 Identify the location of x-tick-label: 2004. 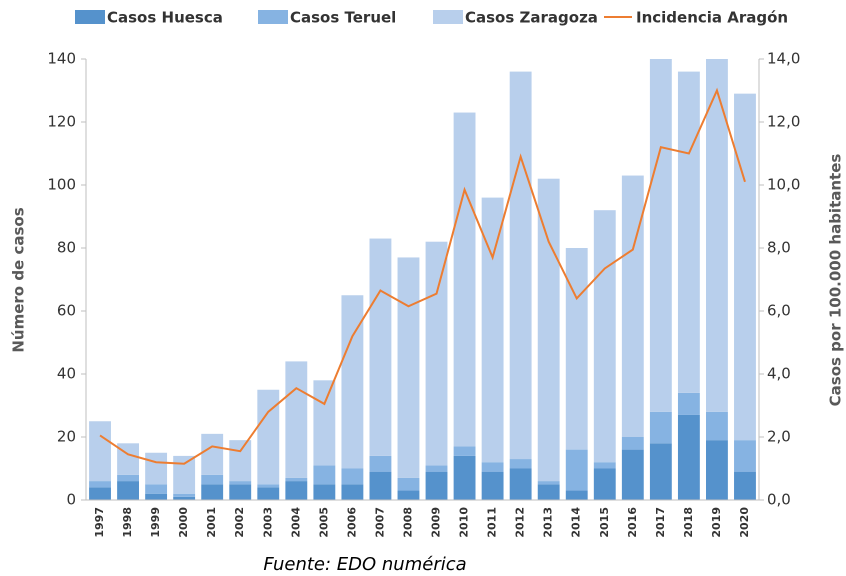
(295, 522).